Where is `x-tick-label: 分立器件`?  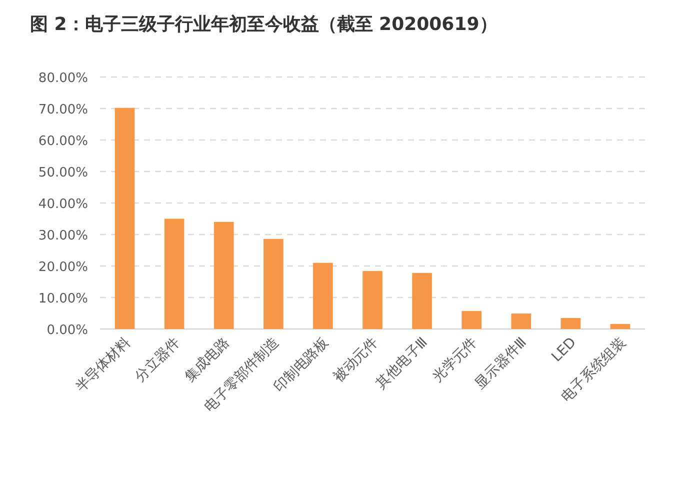 x-tick-label: 分立器件 is located at coordinates (158, 360).